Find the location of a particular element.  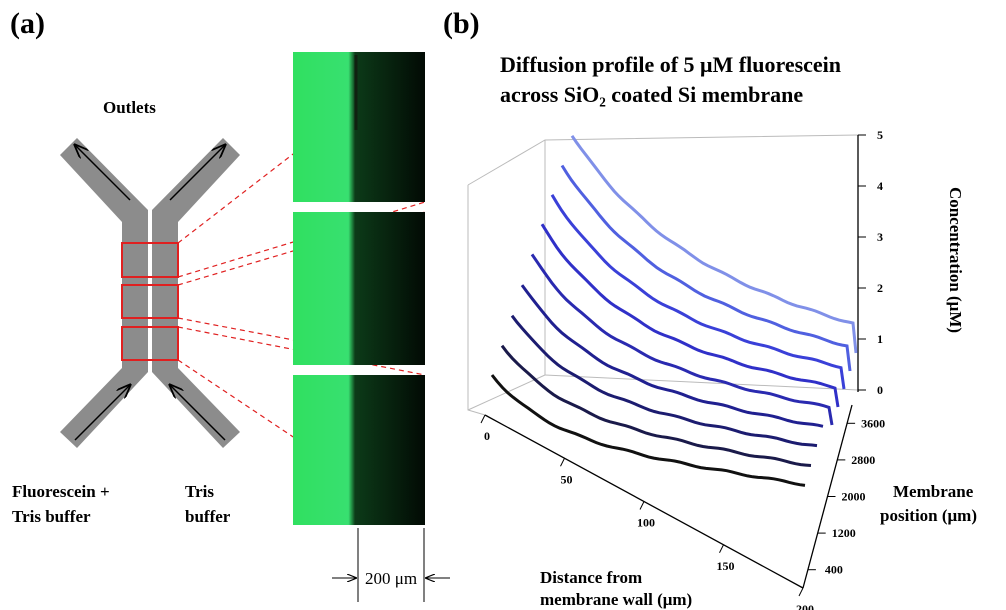

y-axis-label: position (μm) is located at coordinates (928, 515).